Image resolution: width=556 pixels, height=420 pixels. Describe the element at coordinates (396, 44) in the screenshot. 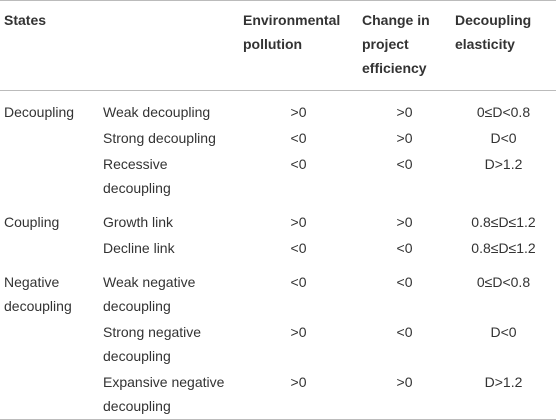

I see `header-cell: Change in project efficiency` at that location.